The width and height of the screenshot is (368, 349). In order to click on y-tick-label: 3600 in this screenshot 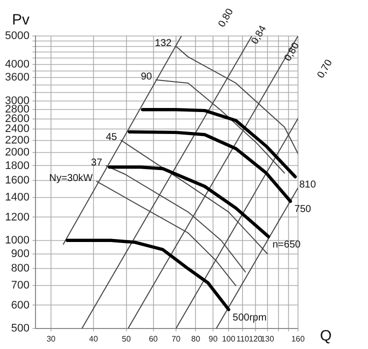, I will do `click(17, 78)`.